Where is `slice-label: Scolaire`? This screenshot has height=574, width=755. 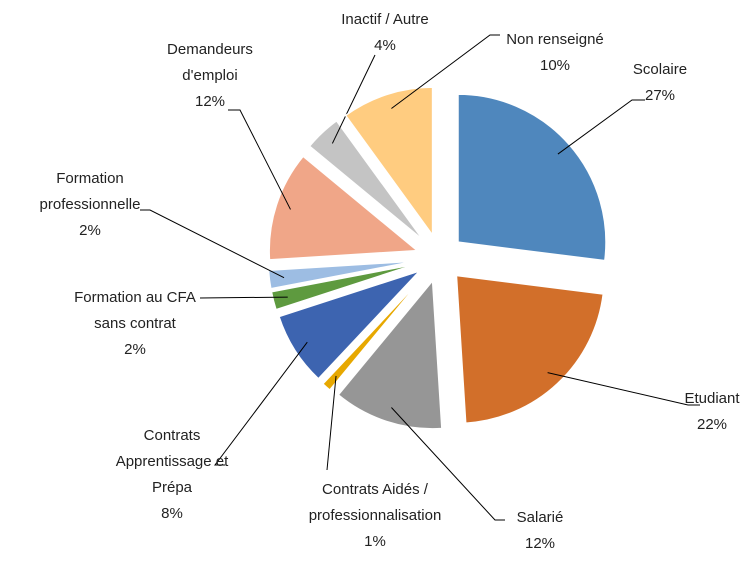
slice-label: Scolaire is located at coordinates (660, 69).